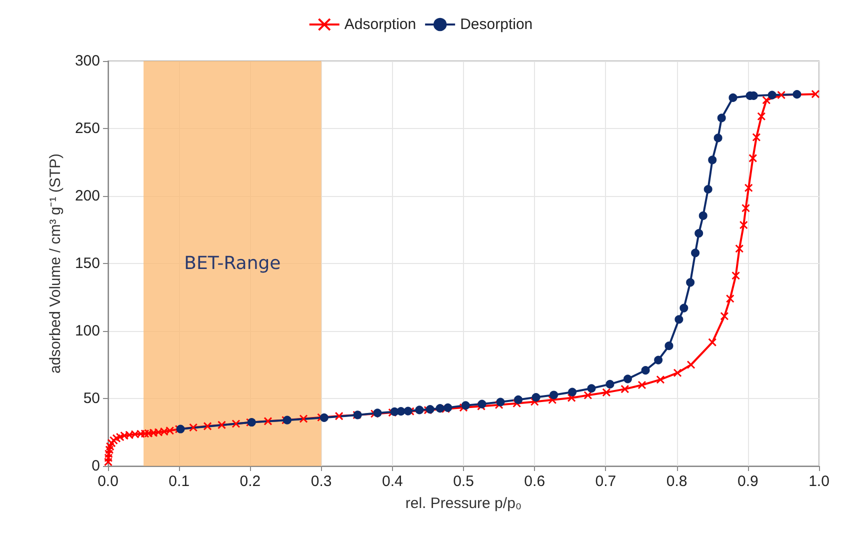 This screenshot has height=546, width=841. What do you see at coordinates (179, 481) in the screenshot?
I see `x-tick-label: 0.1` at bounding box center [179, 481].